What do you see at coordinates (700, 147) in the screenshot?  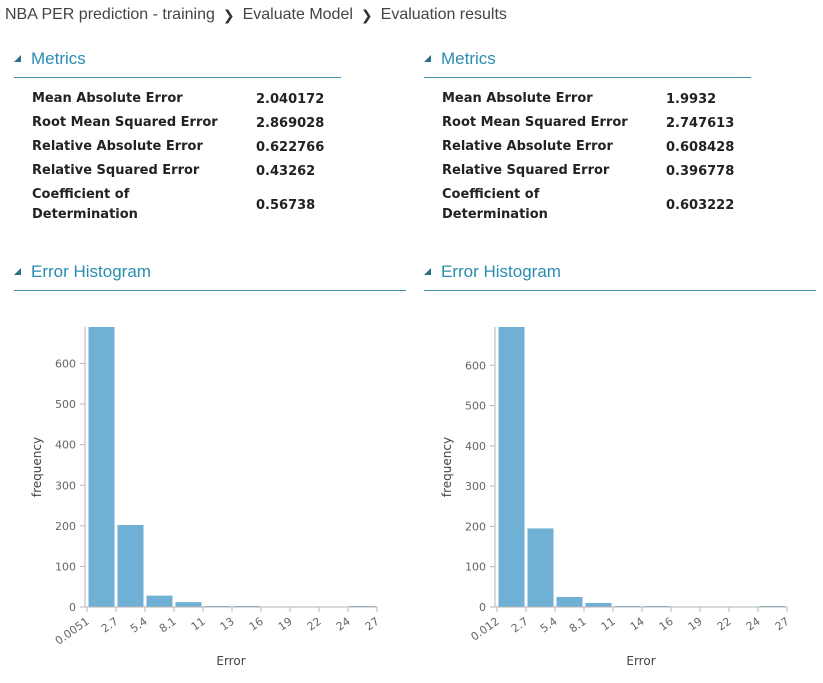 I see `metric-value: 0.608428` at bounding box center [700, 147].